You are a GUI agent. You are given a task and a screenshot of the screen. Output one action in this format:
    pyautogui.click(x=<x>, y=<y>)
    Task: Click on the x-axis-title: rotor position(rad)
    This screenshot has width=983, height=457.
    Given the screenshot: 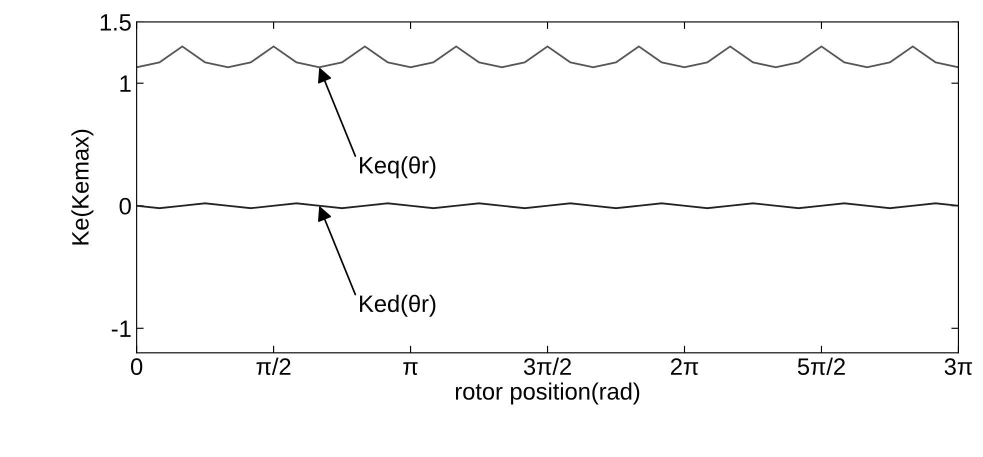 What is the action you would take?
    pyautogui.click(x=548, y=393)
    